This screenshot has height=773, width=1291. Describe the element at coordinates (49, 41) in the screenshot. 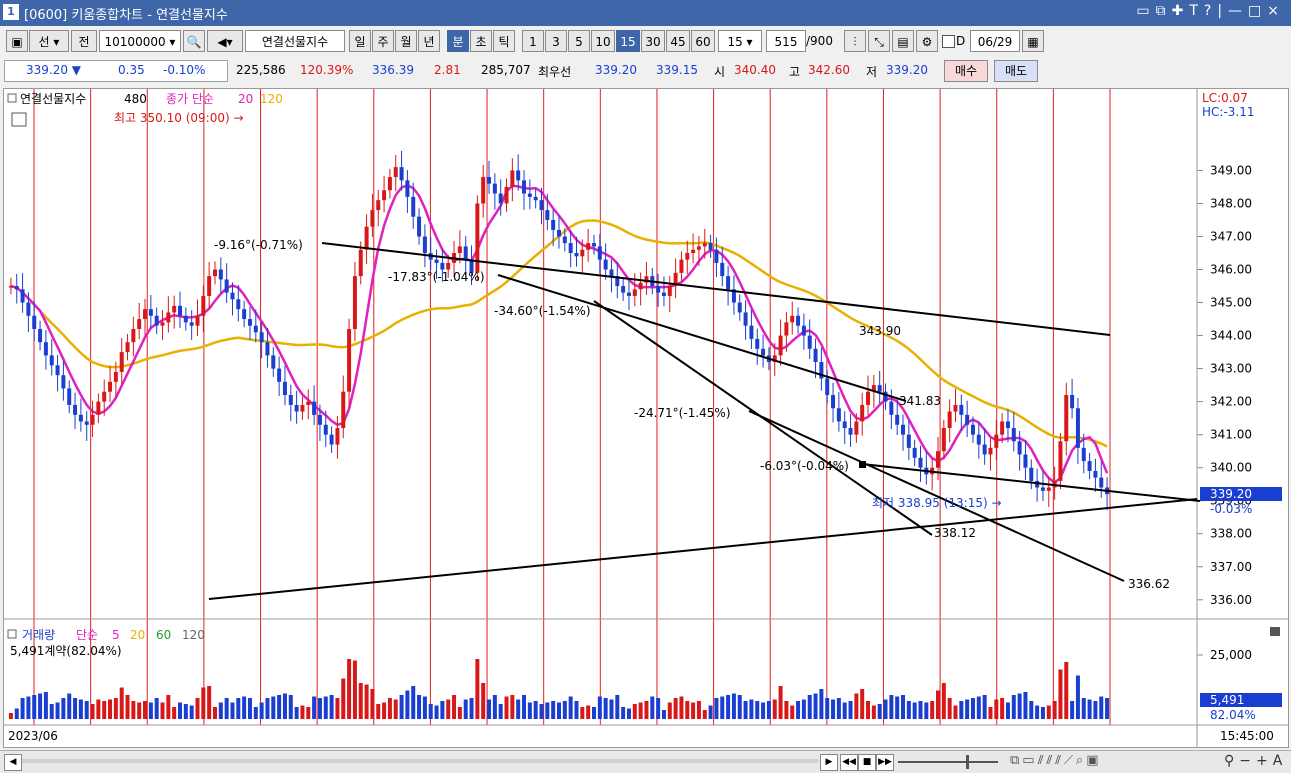

I see `line-select: 선 ▾` at that location.